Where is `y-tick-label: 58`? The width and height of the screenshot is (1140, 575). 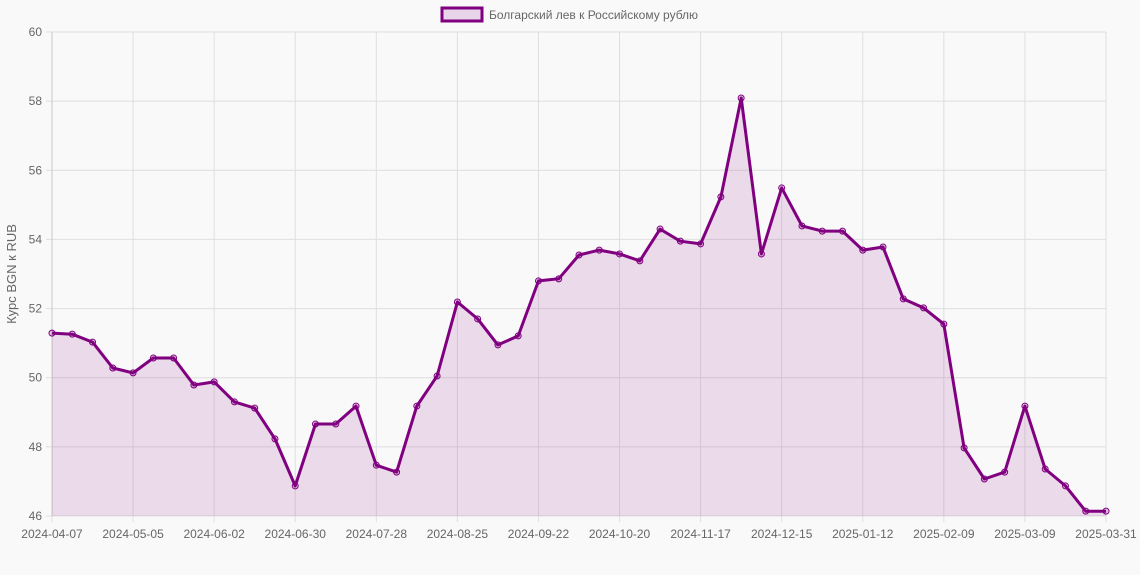
y-tick-label: 58 is located at coordinates (36, 101).